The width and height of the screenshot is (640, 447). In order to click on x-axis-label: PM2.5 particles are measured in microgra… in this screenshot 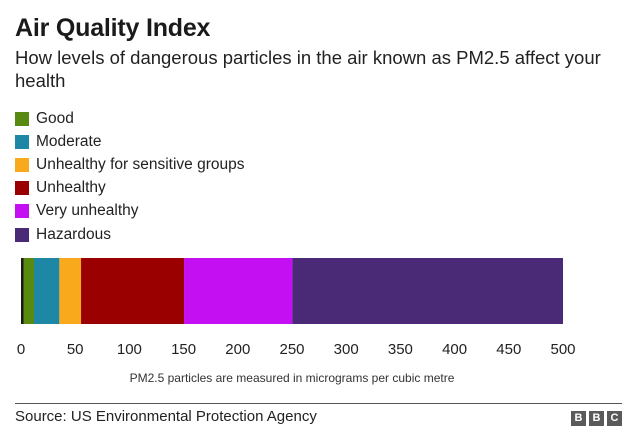, I will do `click(292, 378)`.